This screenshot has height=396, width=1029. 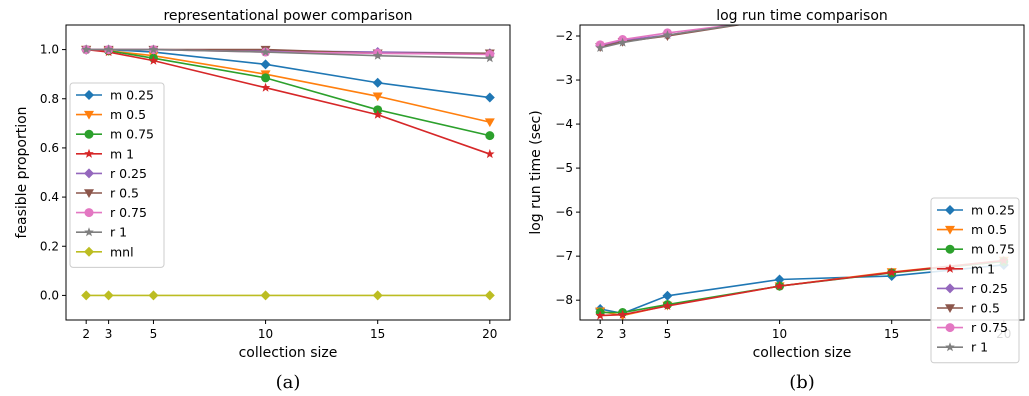 I want to click on y-tick-label: 0.4, so click(x=49, y=197).